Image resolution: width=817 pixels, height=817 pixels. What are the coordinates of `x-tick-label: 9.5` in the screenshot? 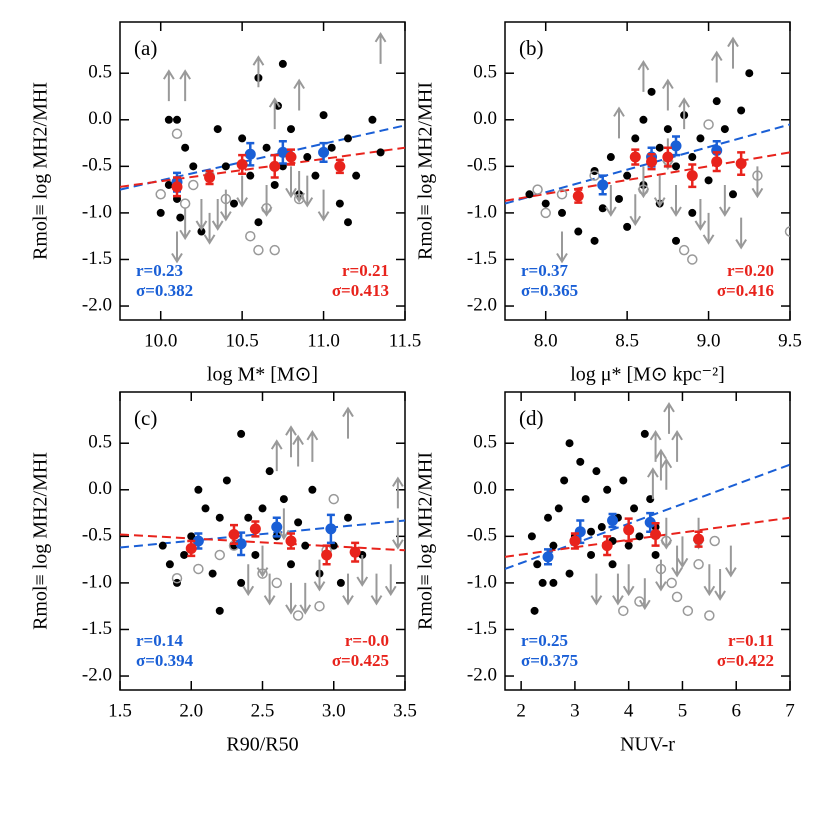 It's located at (790, 340).